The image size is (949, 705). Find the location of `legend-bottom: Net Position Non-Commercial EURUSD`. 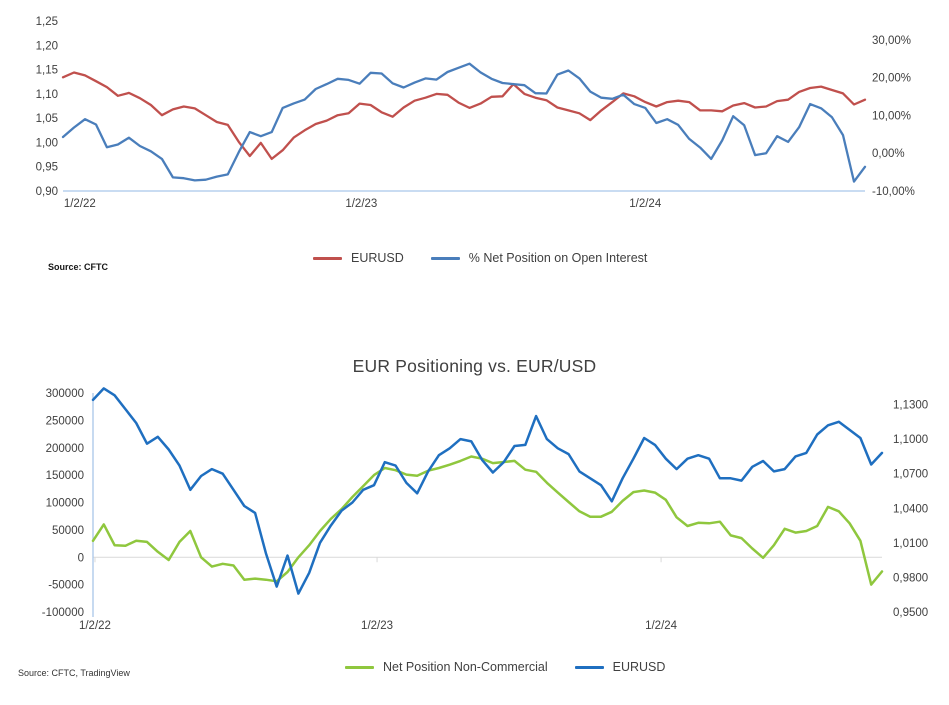

legend-bottom: Net Position Non-Commercial EURUSD is located at coordinates (505, 667).